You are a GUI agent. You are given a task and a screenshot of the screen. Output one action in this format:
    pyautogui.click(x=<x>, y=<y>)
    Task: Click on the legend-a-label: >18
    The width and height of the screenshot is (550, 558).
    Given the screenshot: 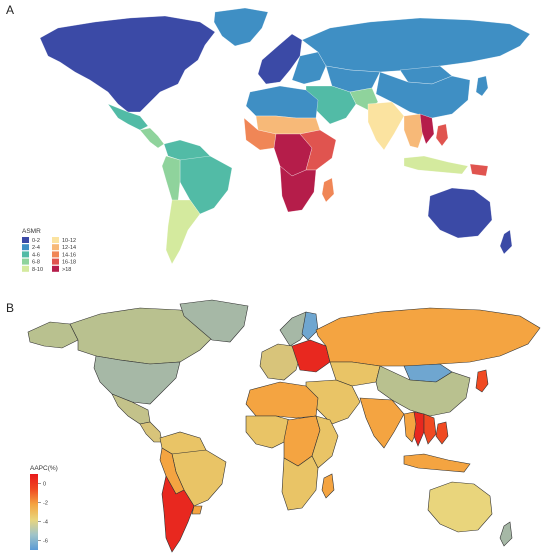 What is the action you would take?
    pyautogui.click(x=66, y=270)
    